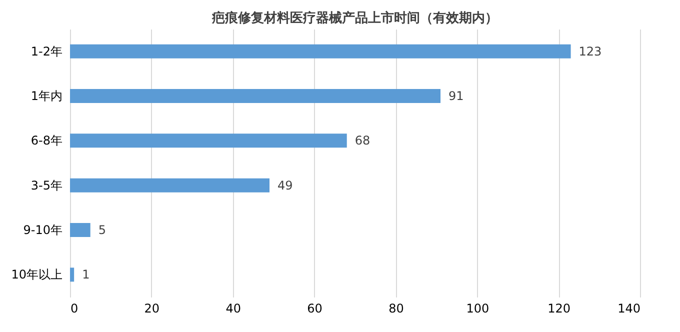 Image resolution: width=680 pixels, height=332 pixels. I want to click on data-label: 68, so click(362, 141).